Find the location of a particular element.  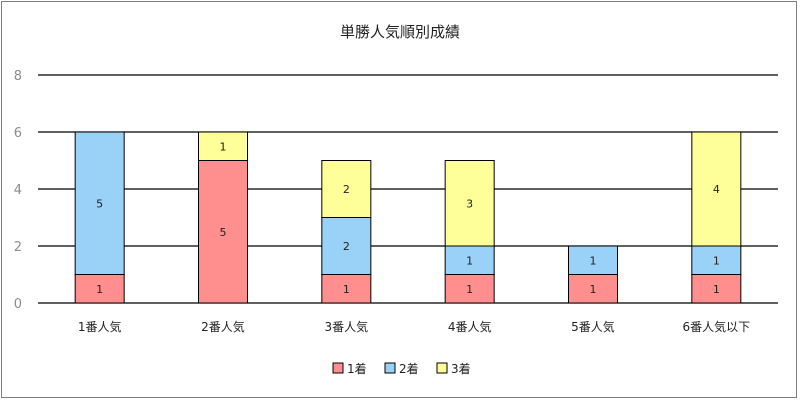

legend: 1着 2着 3着 is located at coordinates (401, 368).